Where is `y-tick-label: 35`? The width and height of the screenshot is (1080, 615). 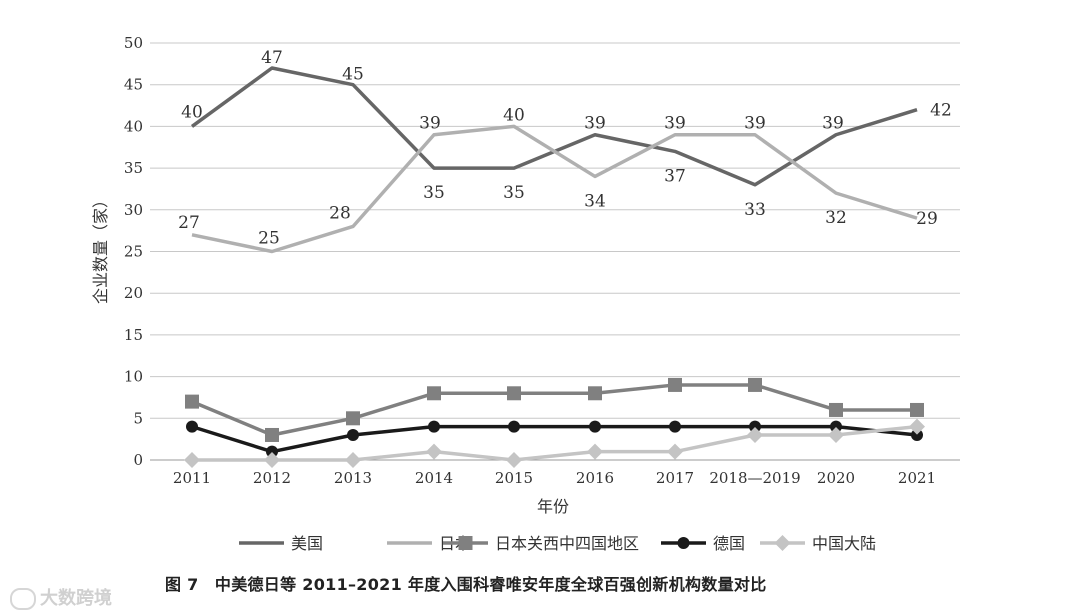 y-tick-label: 35 is located at coordinates (133, 168).